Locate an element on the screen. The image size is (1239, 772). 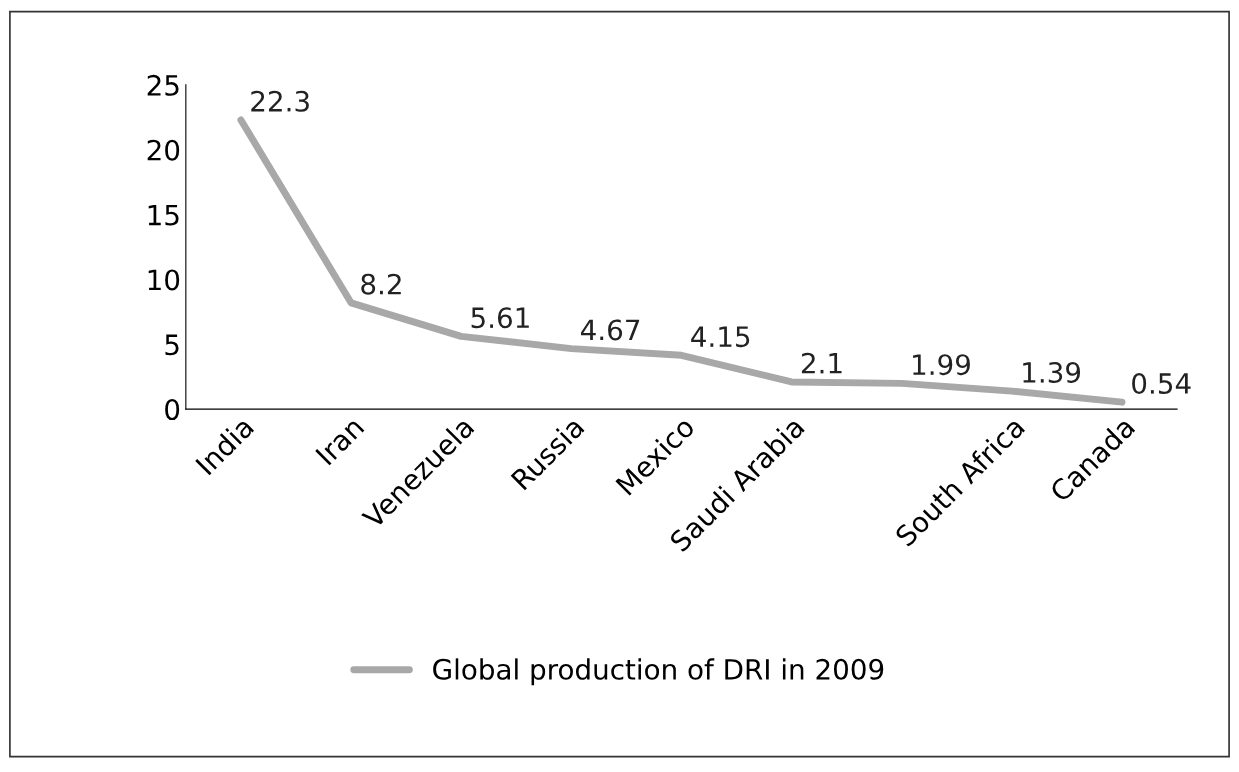
y-tick-label: 0 is located at coordinates (172, 410).